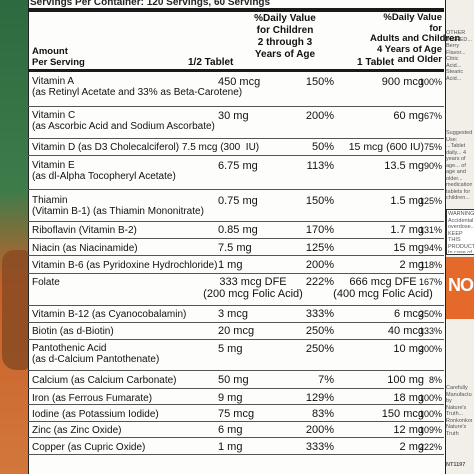  What do you see at coordinates (430, 331) in the screenshot?
I see `adult-dv-percent: 133%` at bounding box center [430, 331].